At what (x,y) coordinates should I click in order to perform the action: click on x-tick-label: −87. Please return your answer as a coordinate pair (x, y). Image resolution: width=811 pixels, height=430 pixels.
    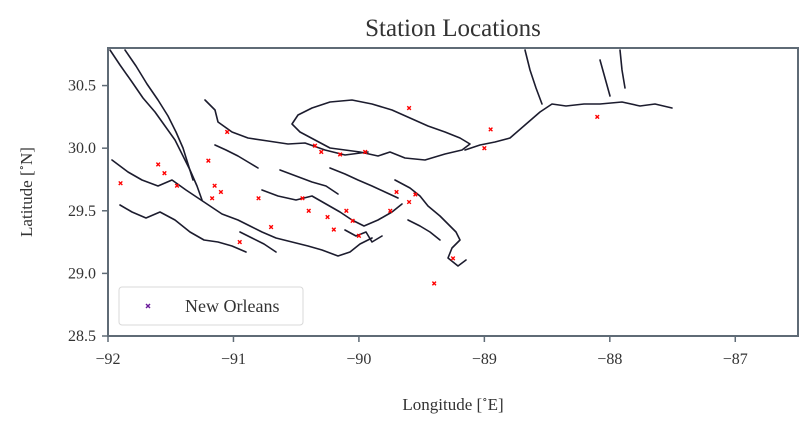
    Looking at the image, I should click on (735, 359).